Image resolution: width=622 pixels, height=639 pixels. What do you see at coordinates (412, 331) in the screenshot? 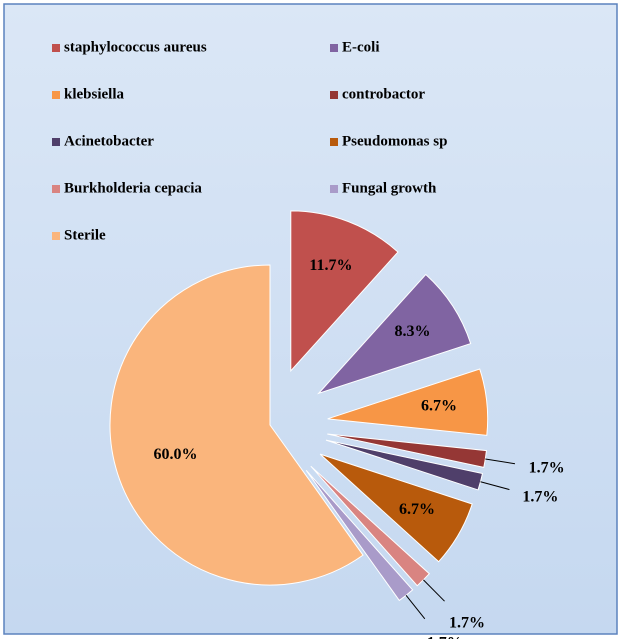
I see `data-label: 8.3%` at bounding box center [412, 331].